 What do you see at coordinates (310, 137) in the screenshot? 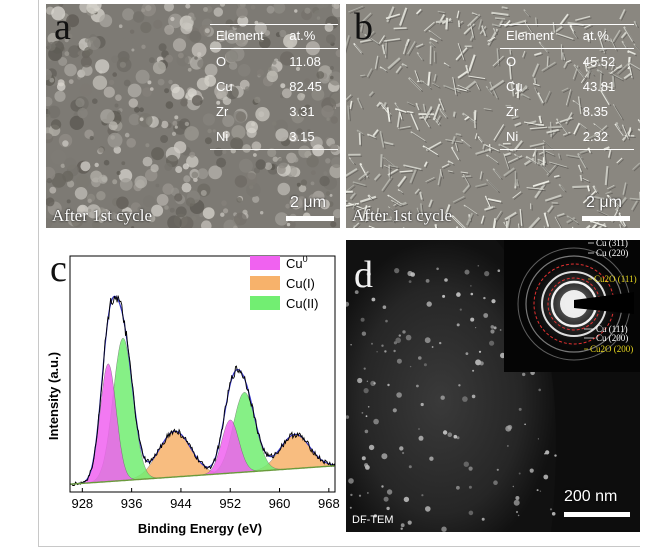
I see `value-cell: 3.15` at bounding box center [310, 137].